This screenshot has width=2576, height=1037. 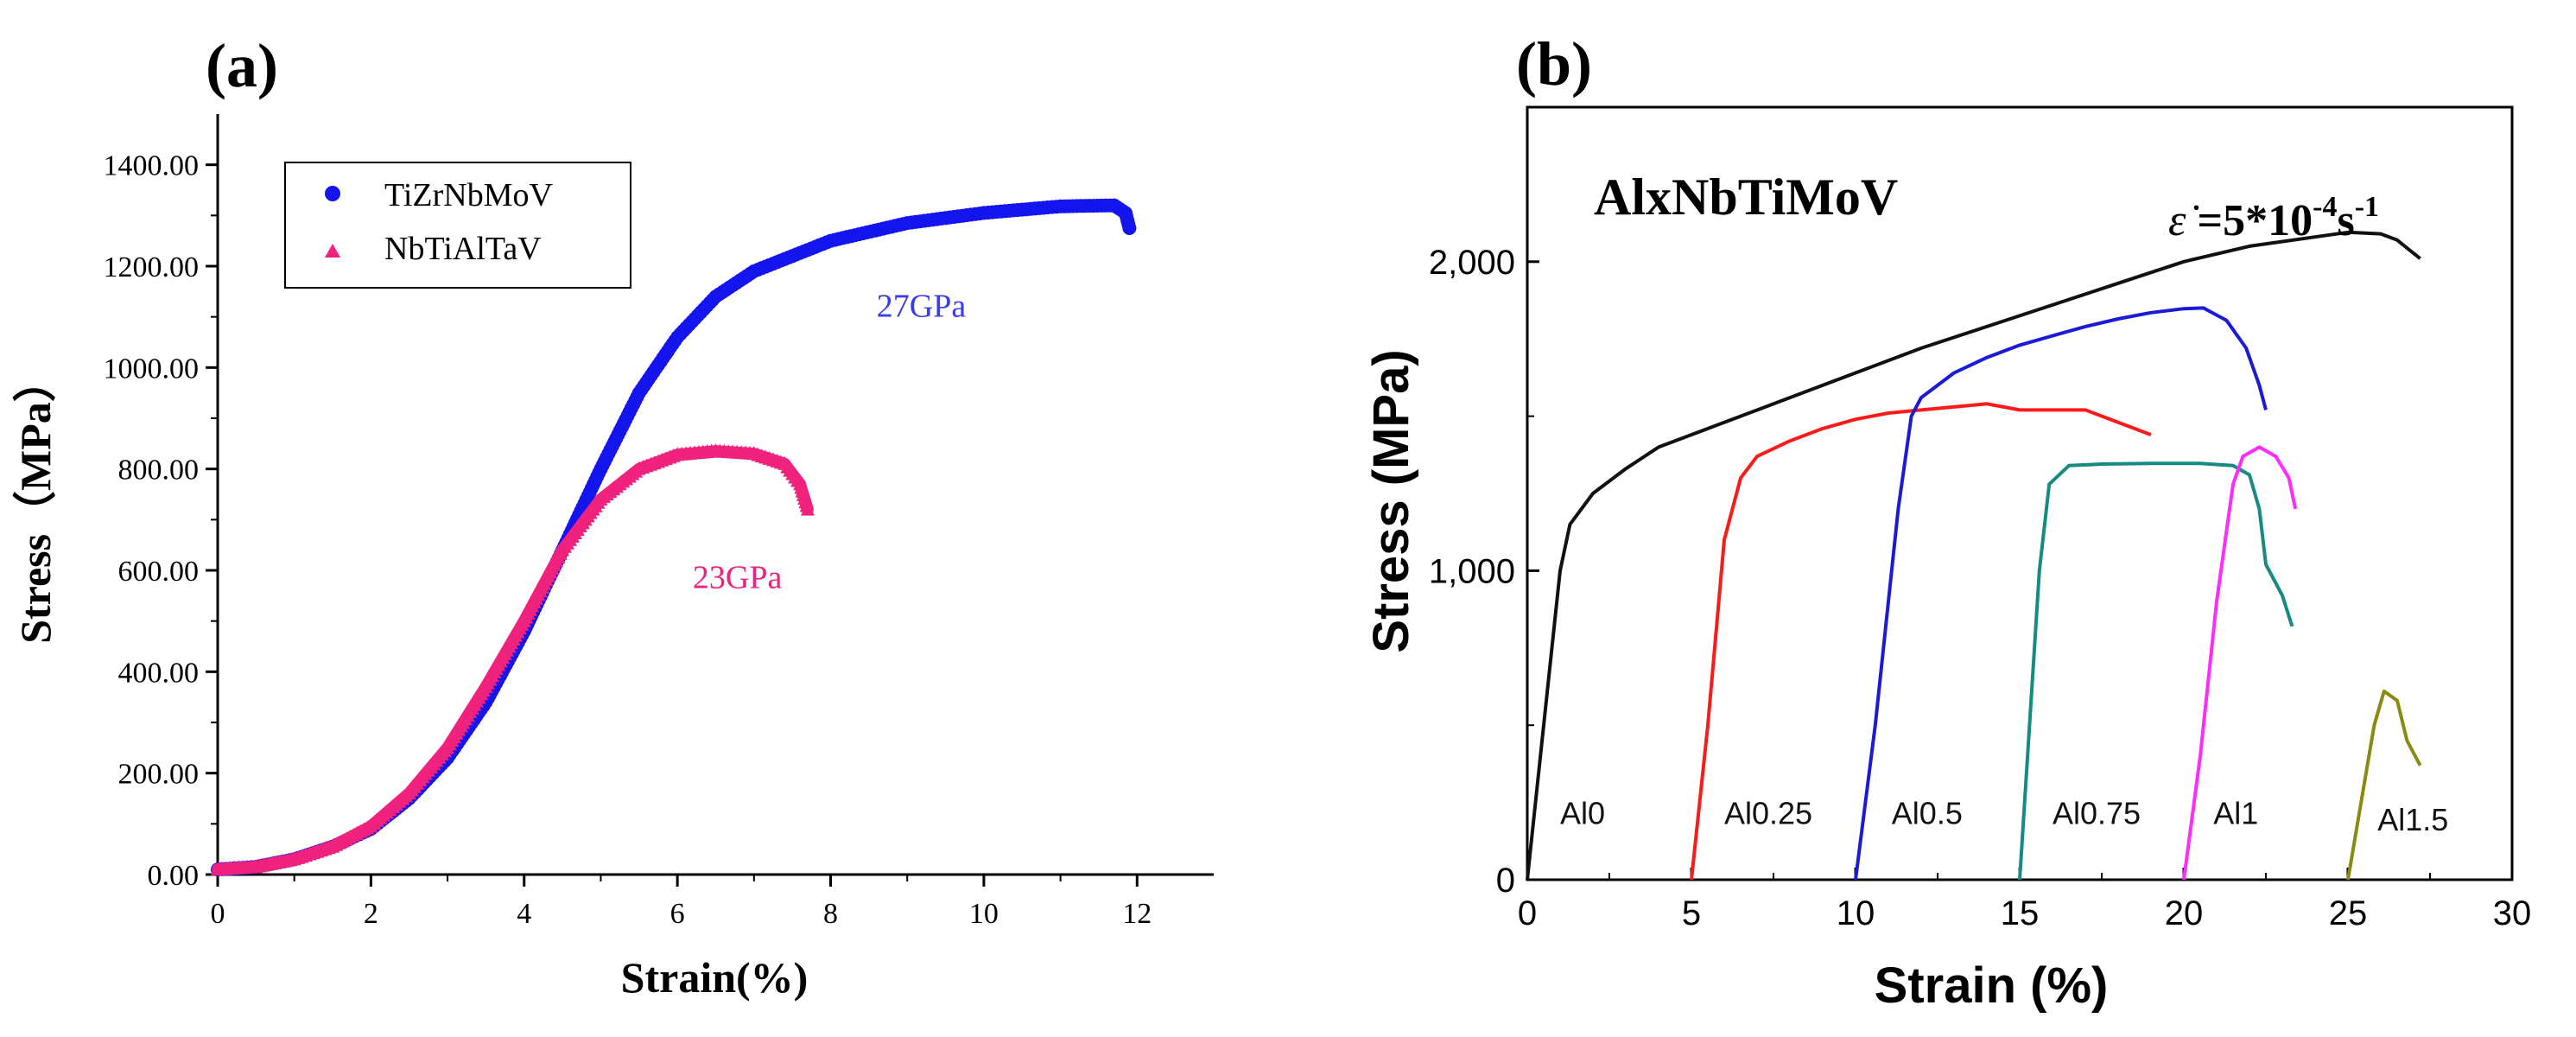 What do you see at coordinates (174, 876) in the screenshot?
I see `a-y-tick-label: 0.00` at bounding box center [174, 876].